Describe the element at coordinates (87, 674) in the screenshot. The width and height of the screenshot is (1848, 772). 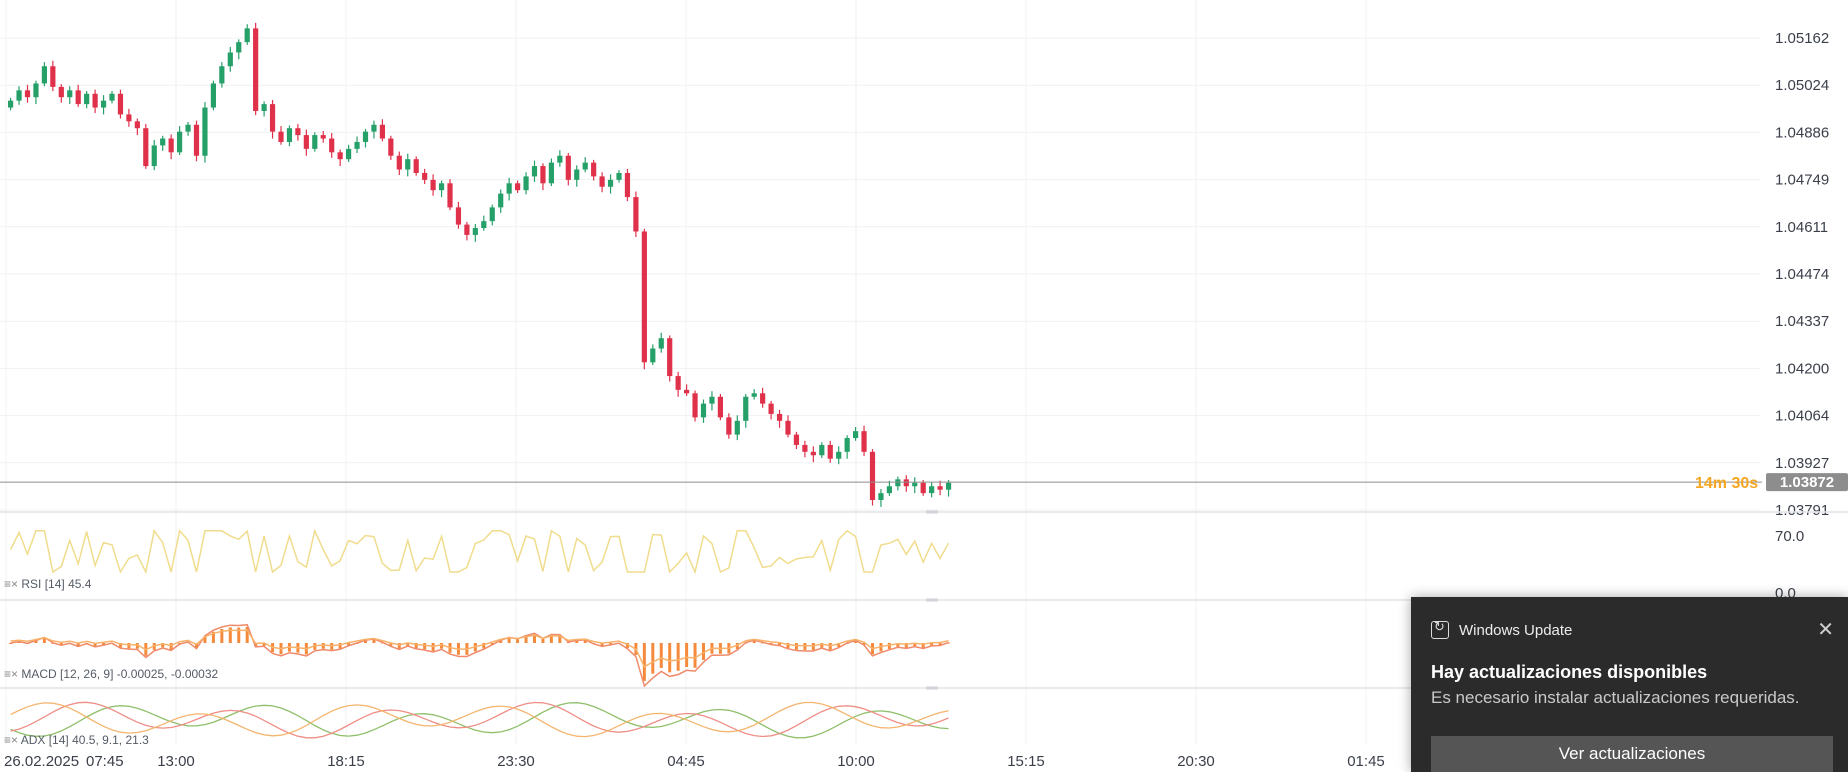
I see `macd-params: [12, 26, 9]` at that location.